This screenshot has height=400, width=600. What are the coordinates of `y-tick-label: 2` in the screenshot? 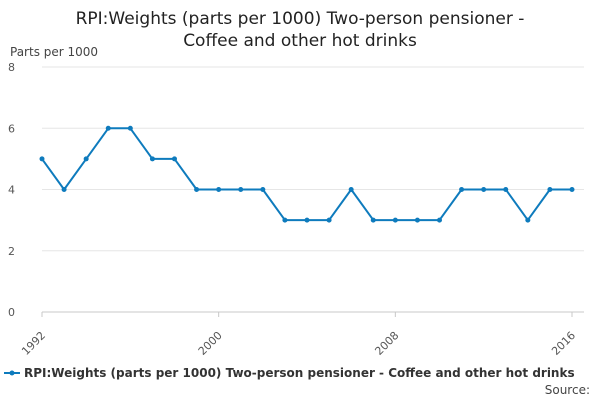 It's located at (11, 251).